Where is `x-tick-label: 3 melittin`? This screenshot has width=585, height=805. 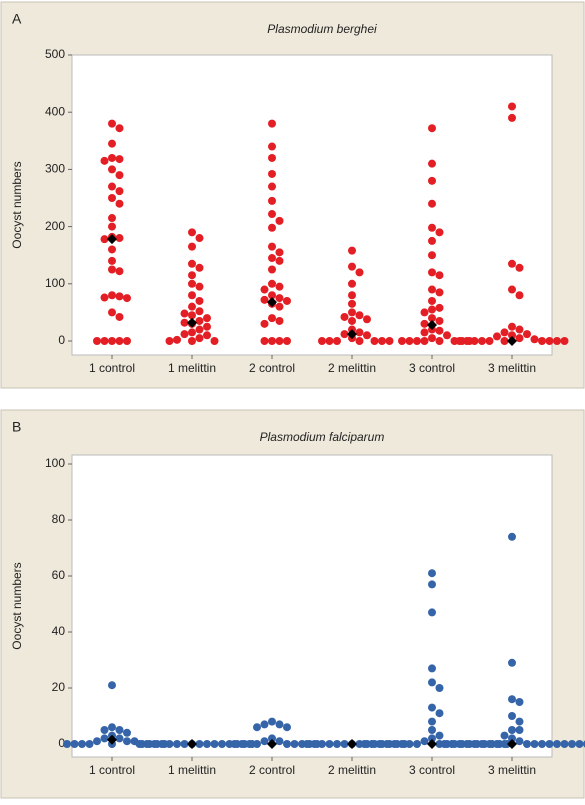 x-tick-label: 3 melittin is located at coordinates (512, 770).